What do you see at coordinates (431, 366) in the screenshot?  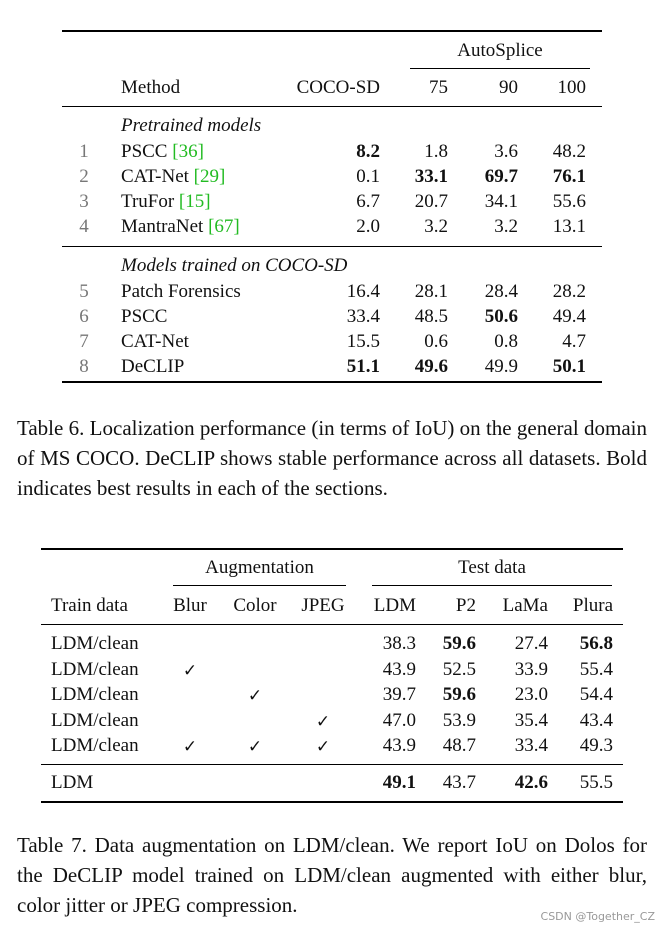 I see `value-cell: 49.6` at bounding box center [431, 366].